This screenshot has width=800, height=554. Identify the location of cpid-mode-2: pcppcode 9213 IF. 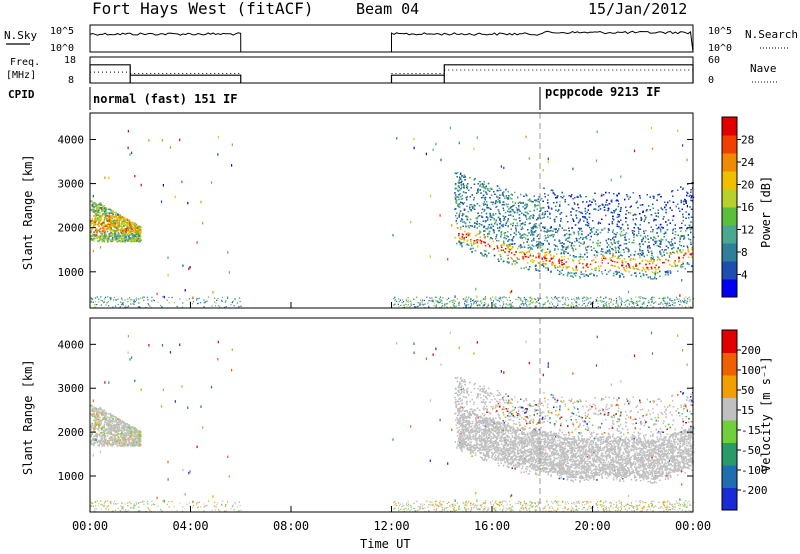
(603, 92).